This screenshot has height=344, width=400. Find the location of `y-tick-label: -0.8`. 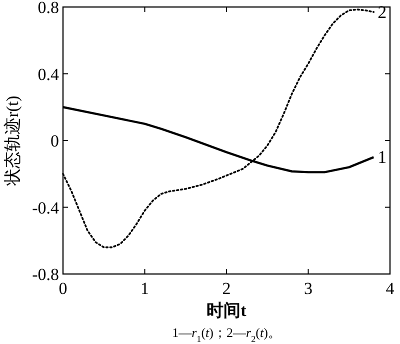

y-tick-label: -0.8 is located at coordinates (45, 274).